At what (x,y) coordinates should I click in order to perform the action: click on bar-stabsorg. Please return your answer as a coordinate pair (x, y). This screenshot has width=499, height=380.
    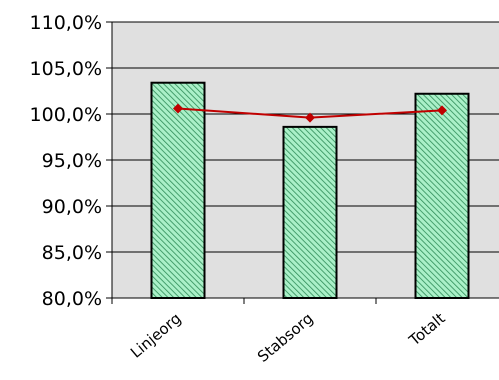
    Looking at the image, I should click on (310, 212).